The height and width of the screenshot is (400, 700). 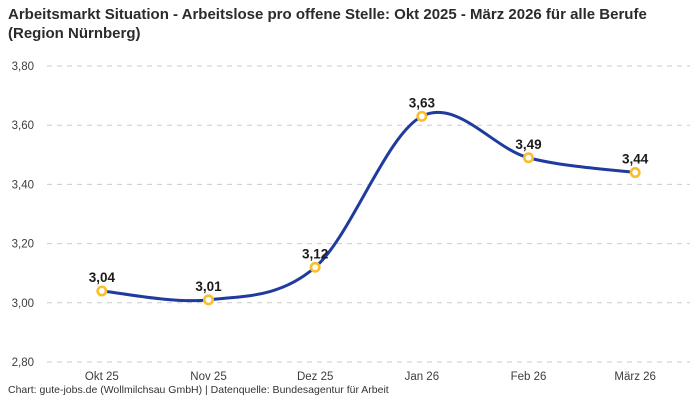 I want to click on data-point-label: 3,04, so click(x=102, y=277).